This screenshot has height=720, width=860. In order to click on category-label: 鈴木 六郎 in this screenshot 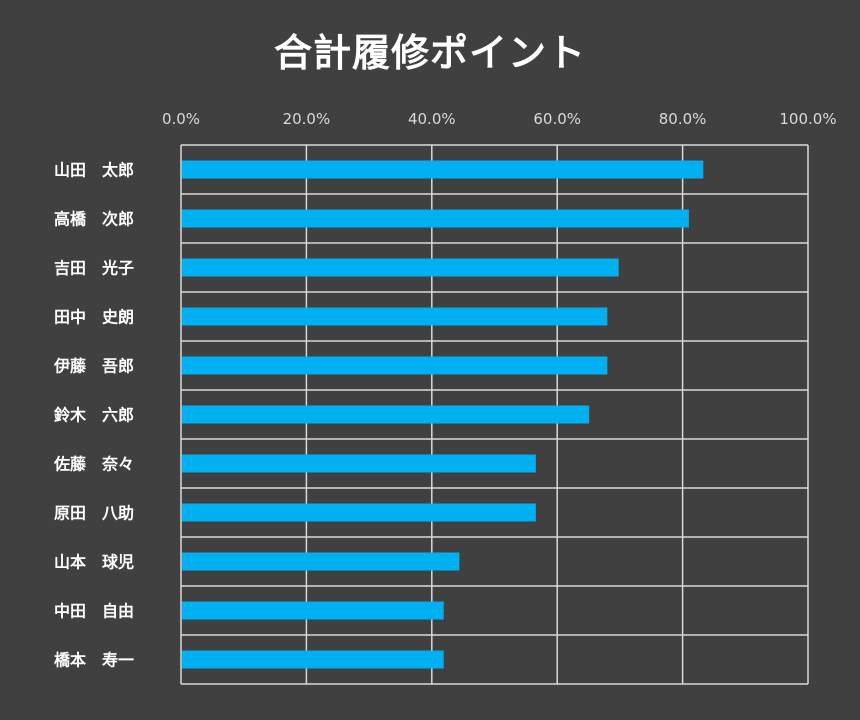, I will do `click(94, 415)`.